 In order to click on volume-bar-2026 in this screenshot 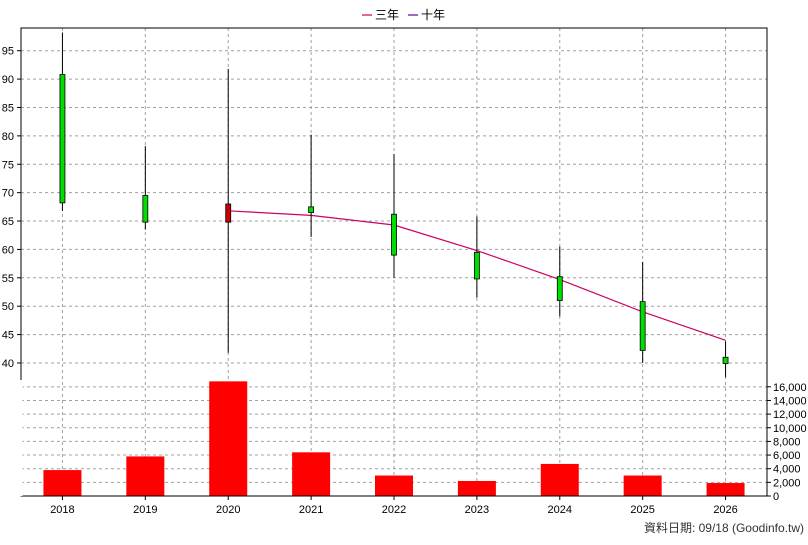, I will do `click(725, 489)`.